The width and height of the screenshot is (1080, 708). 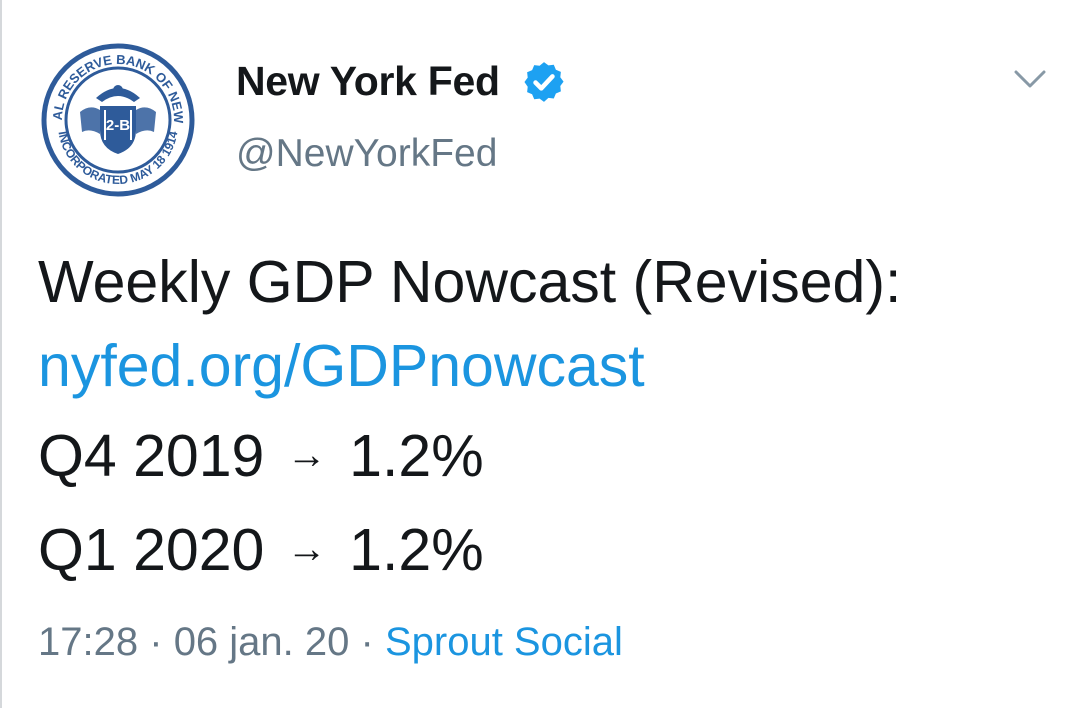 I want to click on tweet-date: 06 jan. 20, so click(x=261, y=642).